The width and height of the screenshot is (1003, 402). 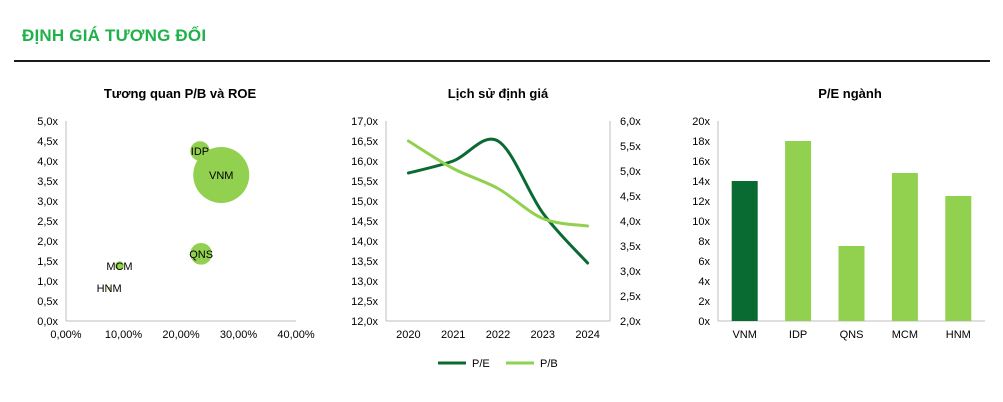 I want to click on scatter-bubble-hnm, so click(x=109, y=288).